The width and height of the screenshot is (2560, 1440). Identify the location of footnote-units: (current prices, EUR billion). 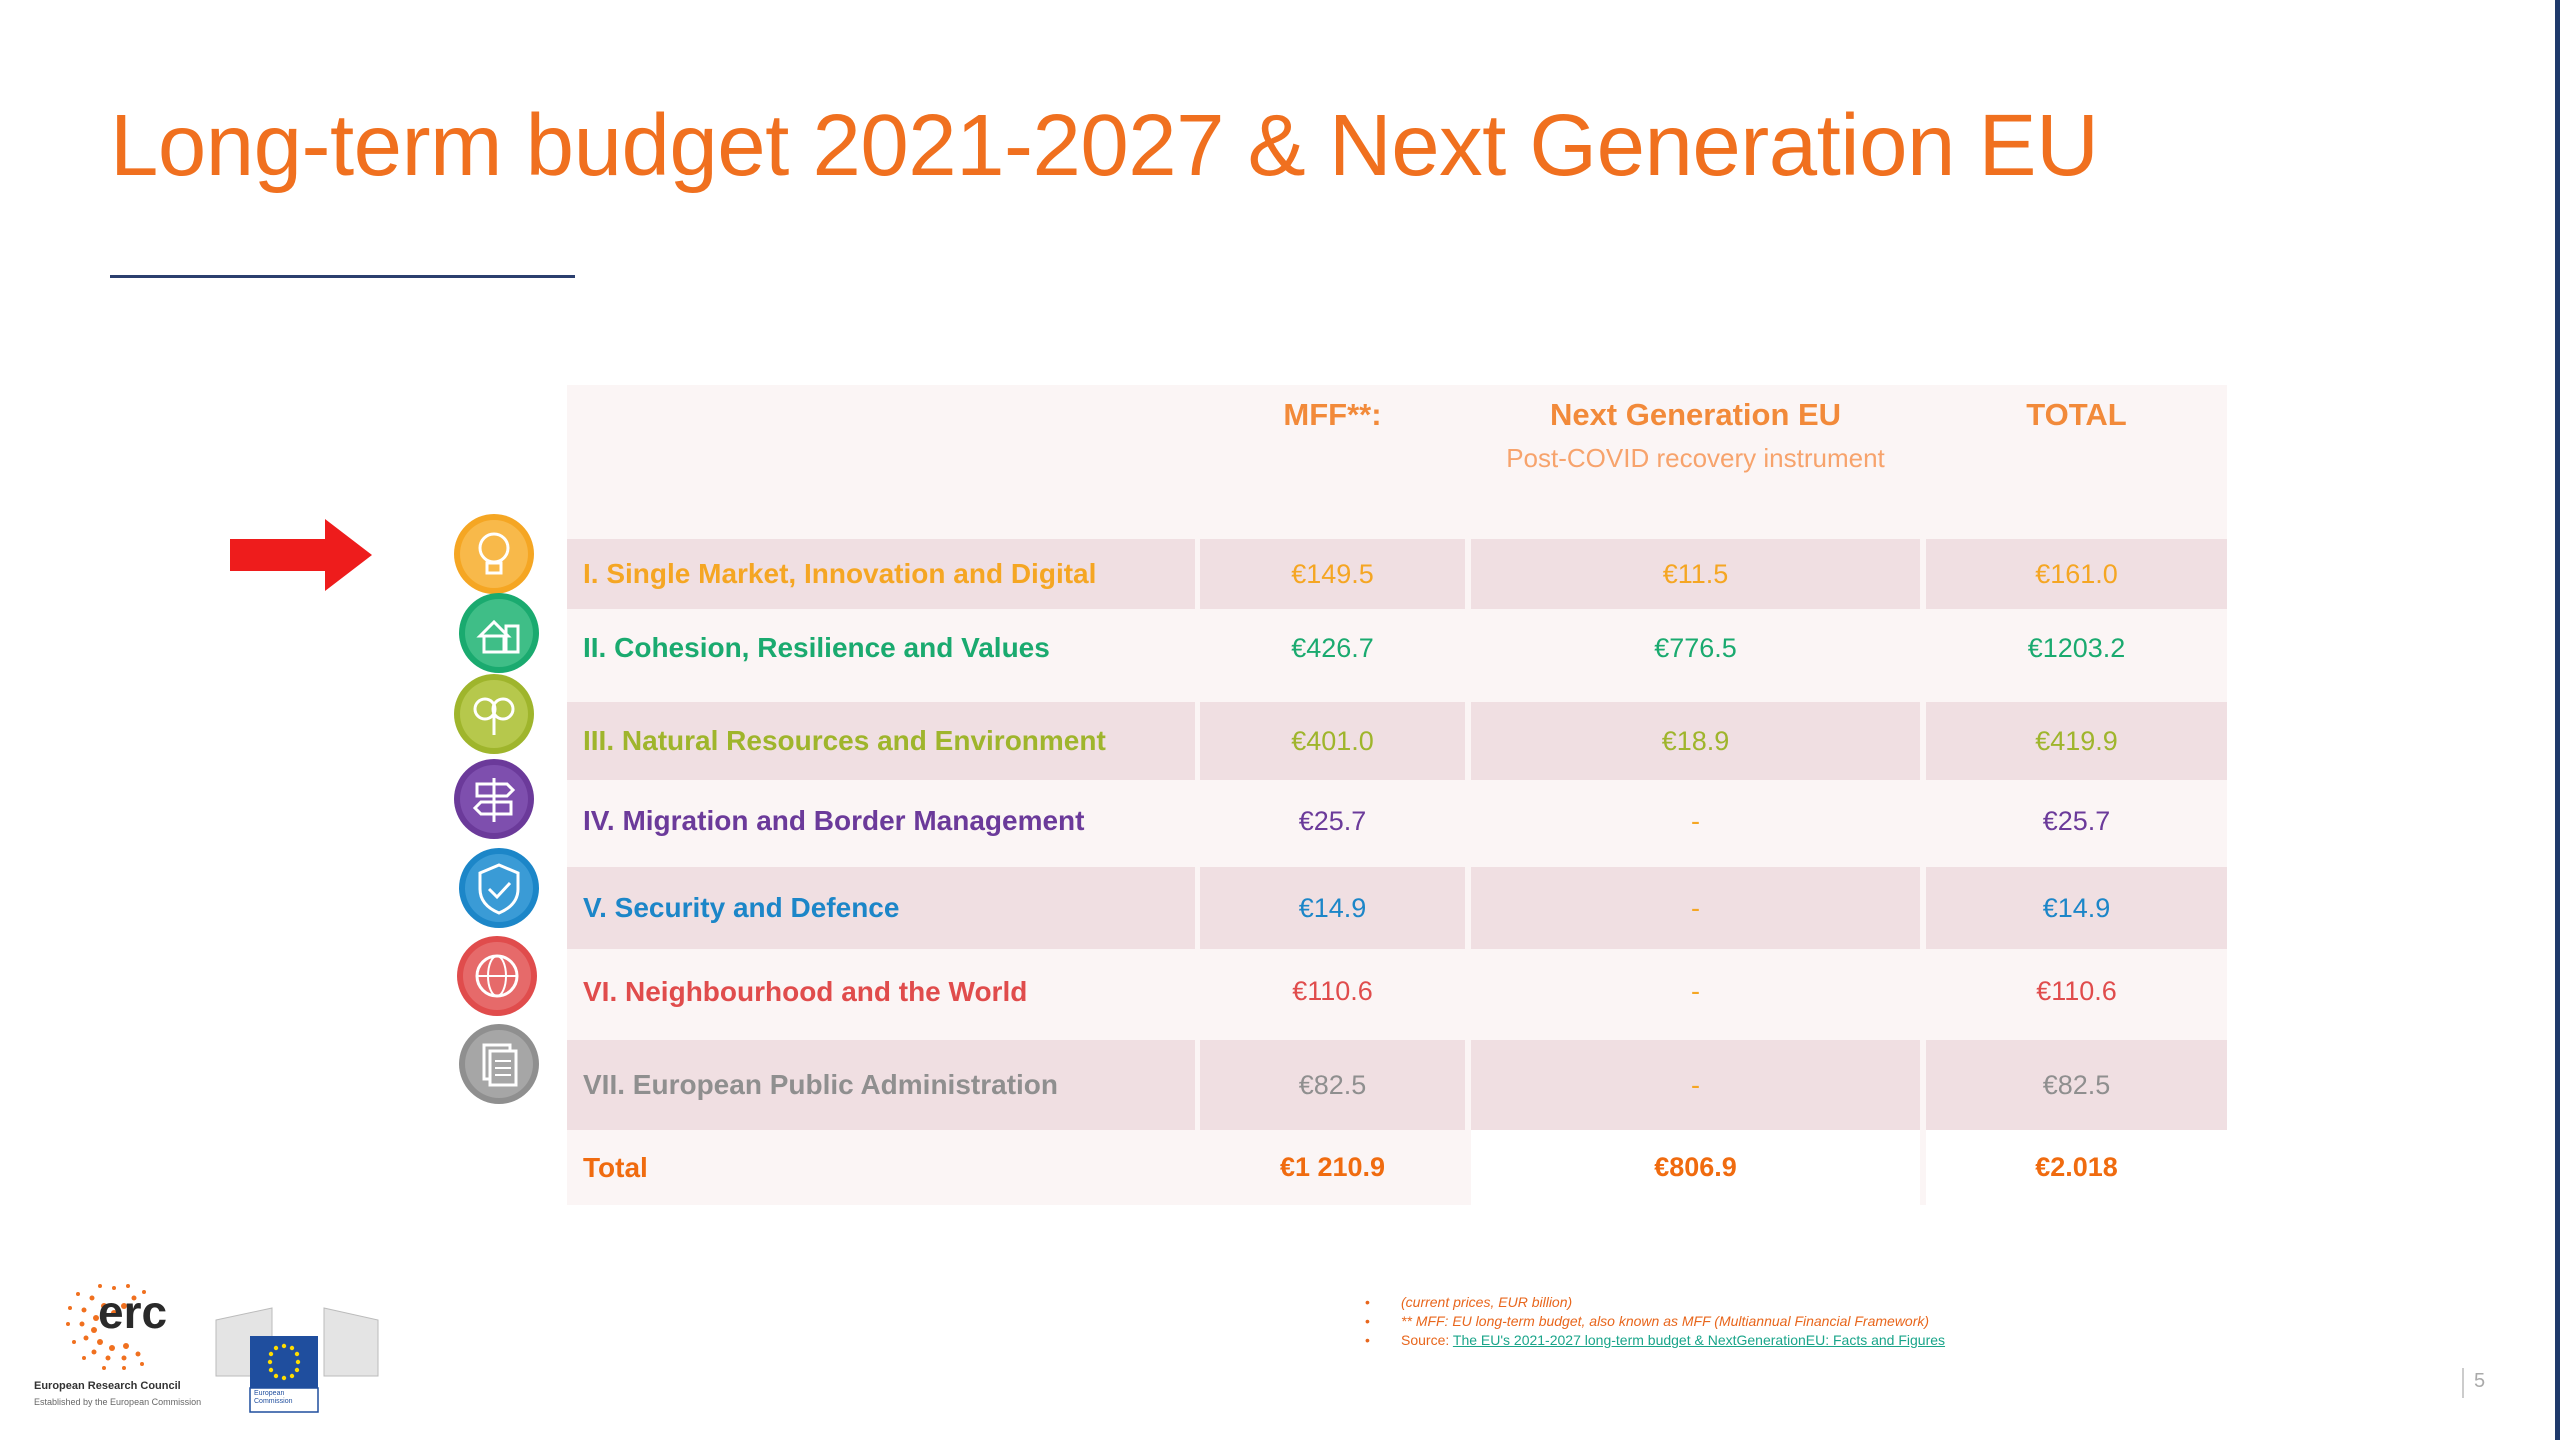
(1655, 1302).